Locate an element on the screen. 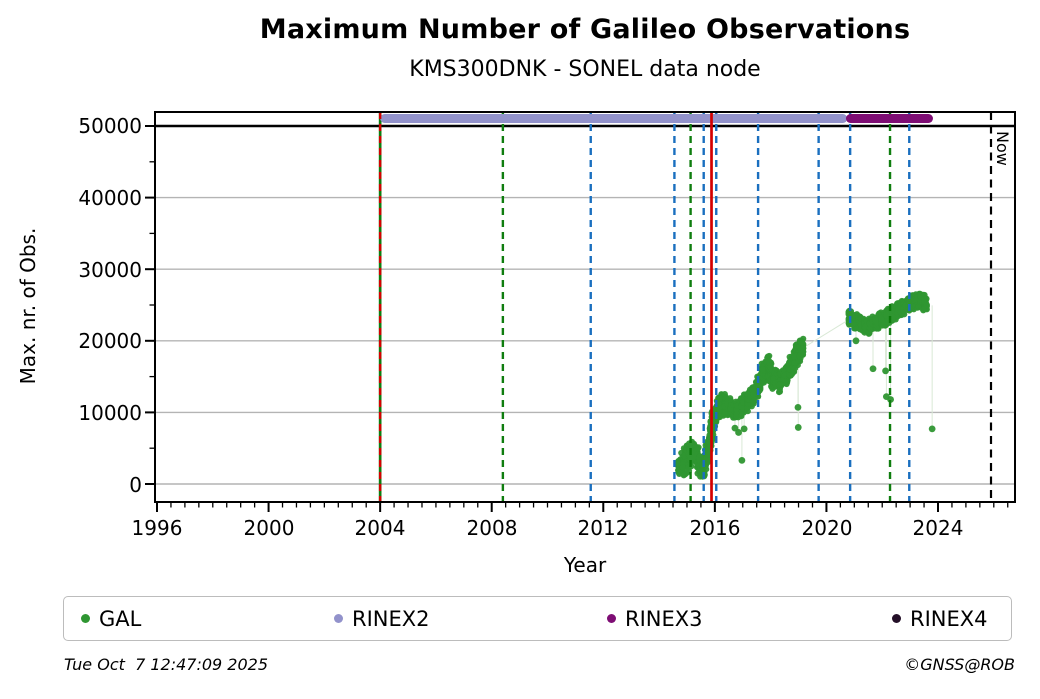  gal-points is located at coordinates (805, 385).